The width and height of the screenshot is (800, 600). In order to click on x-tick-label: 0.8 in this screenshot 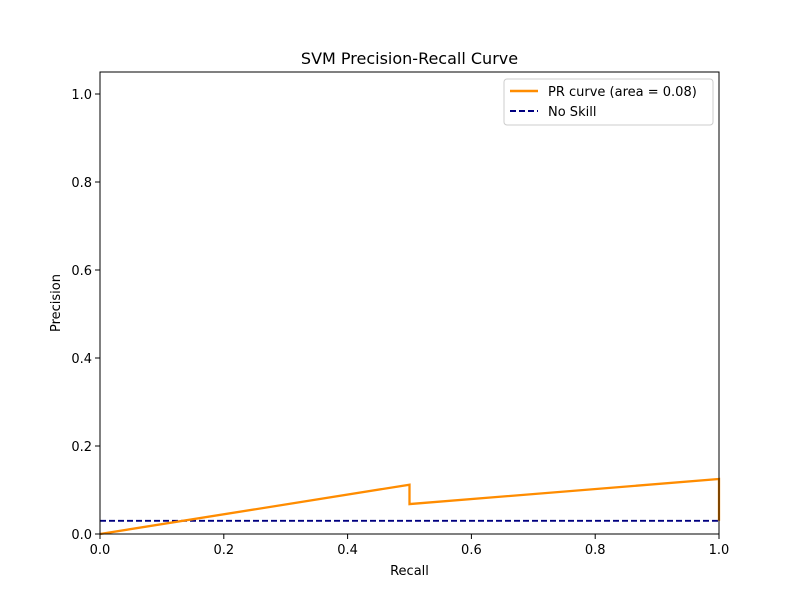, I will do `click(595, 550)`.